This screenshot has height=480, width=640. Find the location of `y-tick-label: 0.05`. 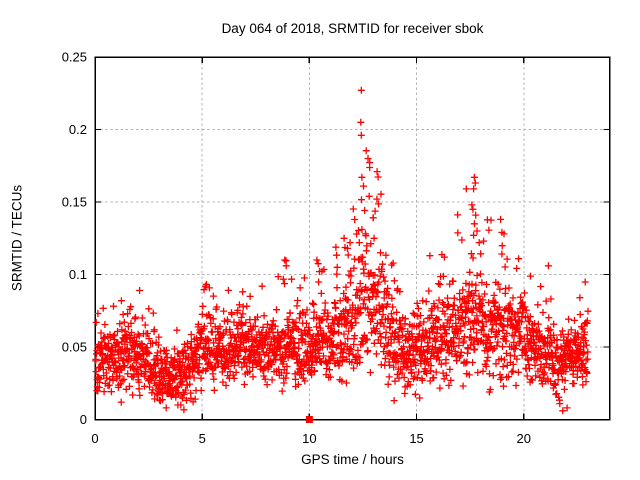

y-tick-label: 0.05 is located at coordinates (74, 347).